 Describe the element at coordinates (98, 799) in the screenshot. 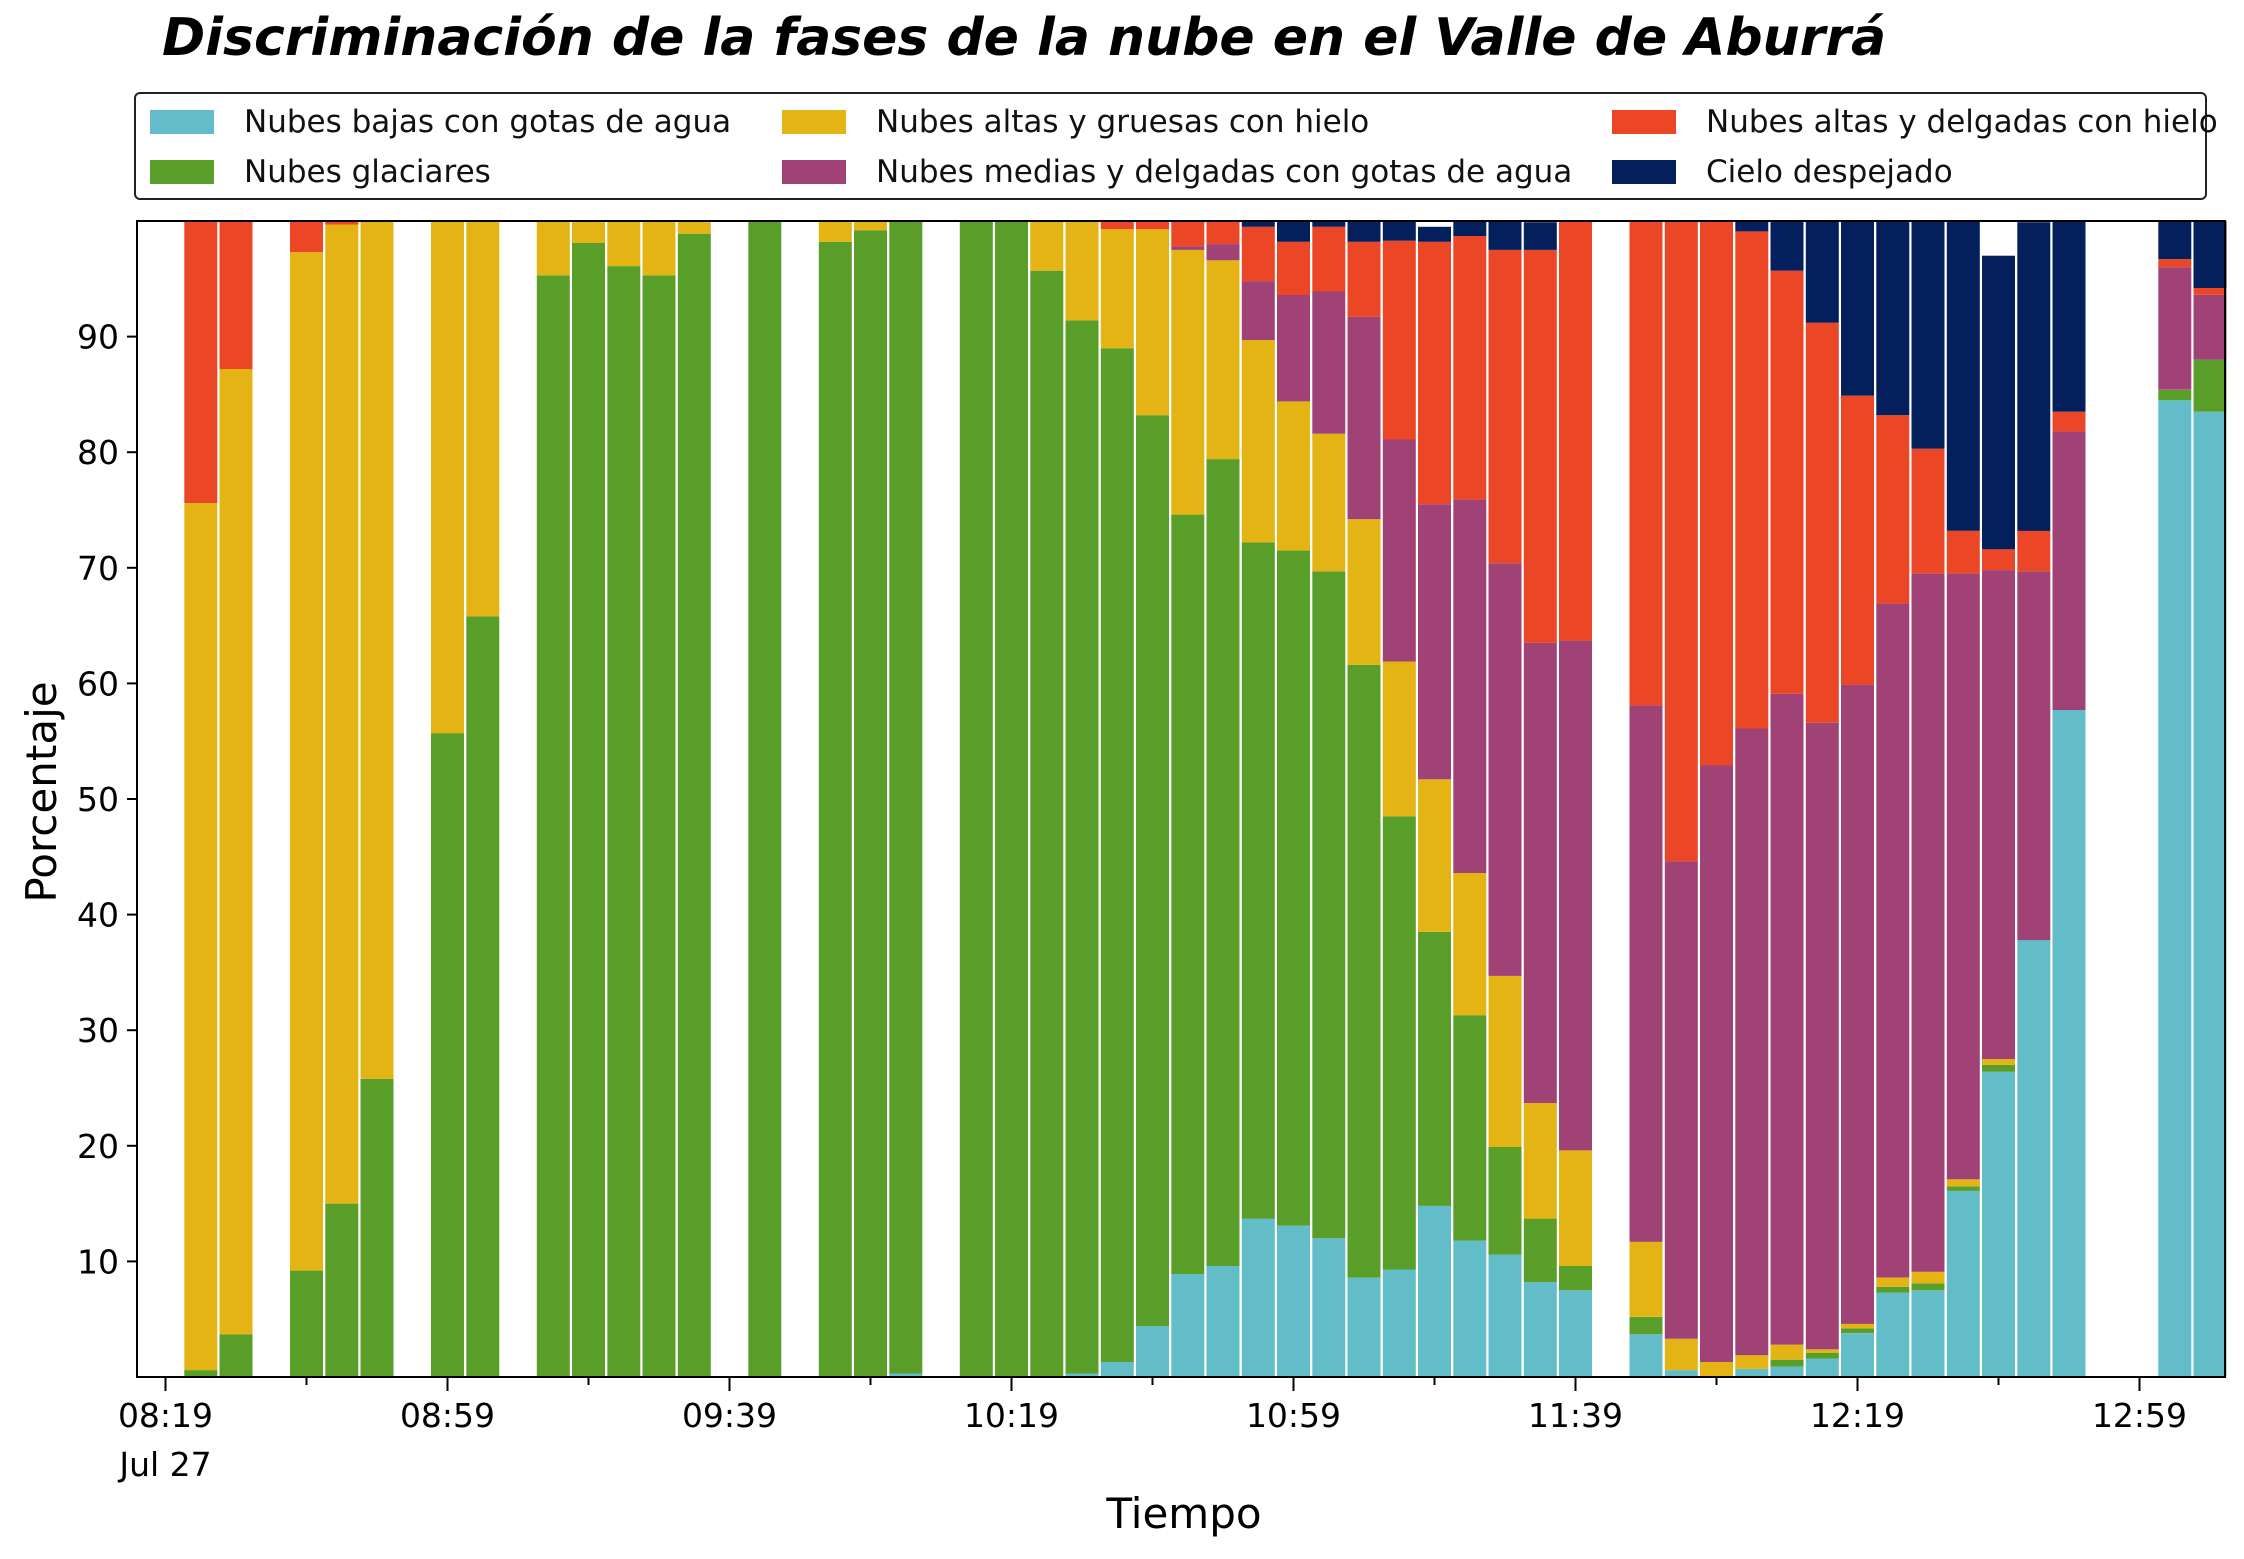

I see `y-tick-label: 50` at that location.